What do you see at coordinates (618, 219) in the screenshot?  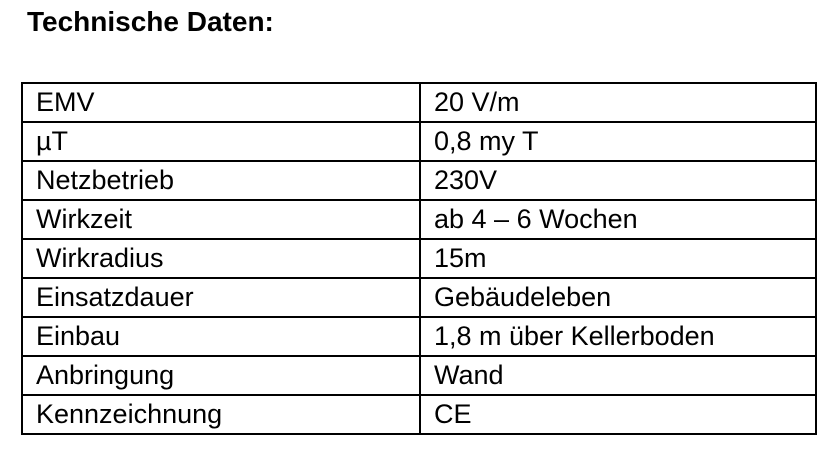 I see `spec-value-cell: ab 4 – 6 Wochen` at bounding box center [618, 219].